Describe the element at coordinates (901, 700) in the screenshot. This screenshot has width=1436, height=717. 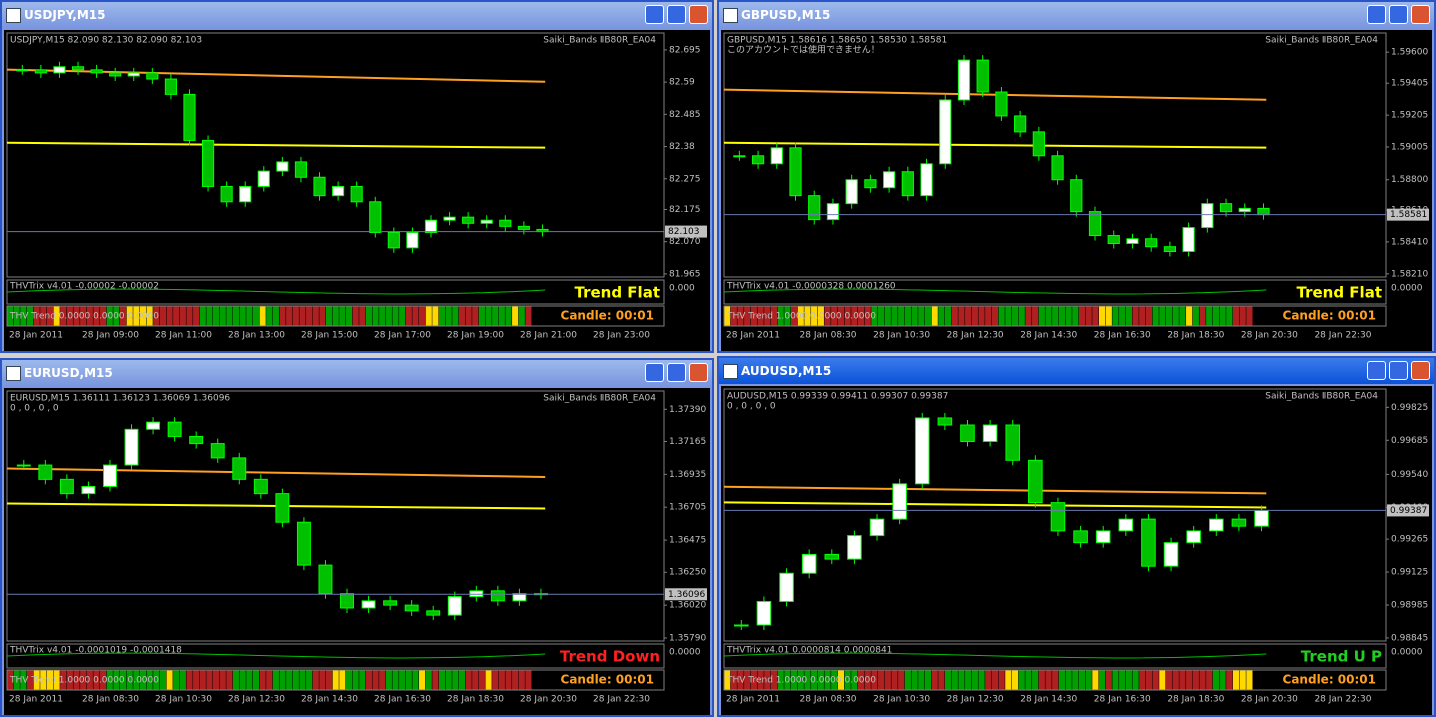
I see `time-label: 28 Jan 10:30` at that location.